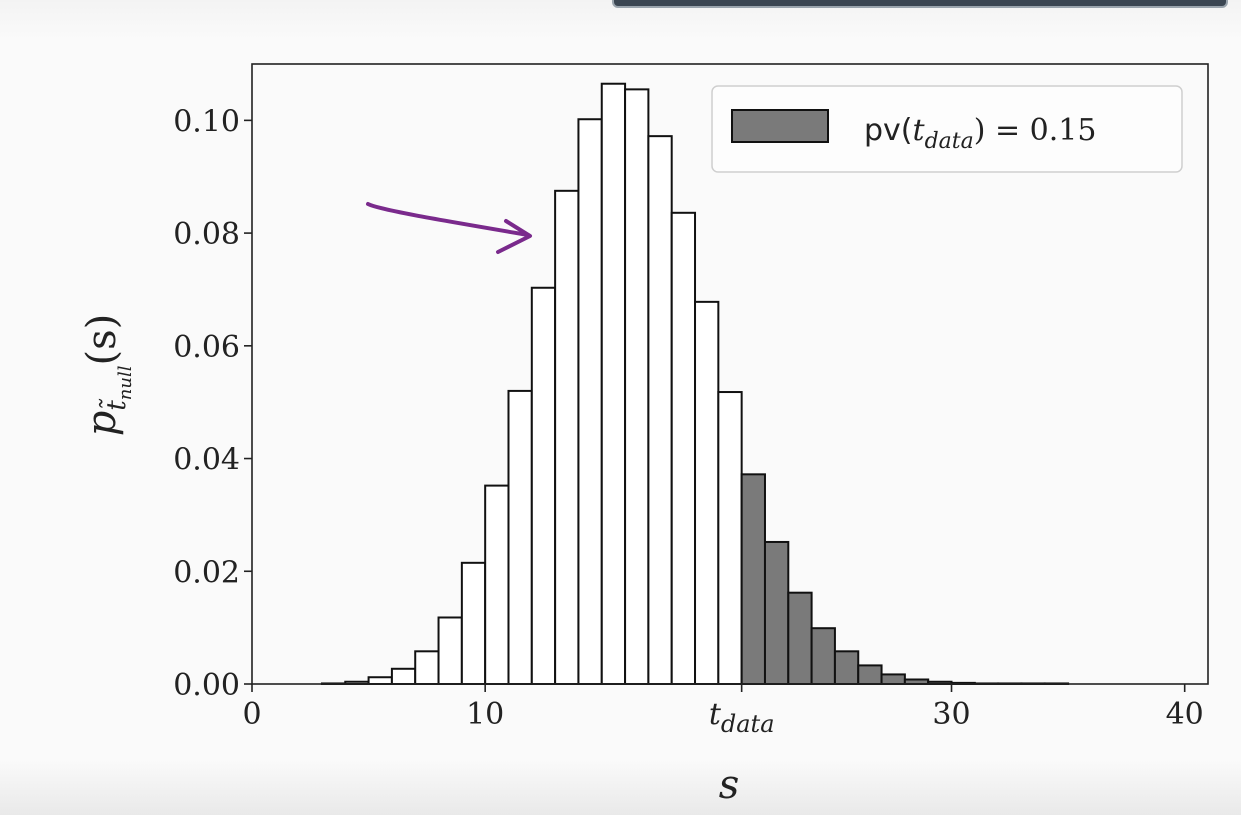  Describe the element at coordinates (729, 785) in the screenshot. I see `x-axis-label: s` at that location.